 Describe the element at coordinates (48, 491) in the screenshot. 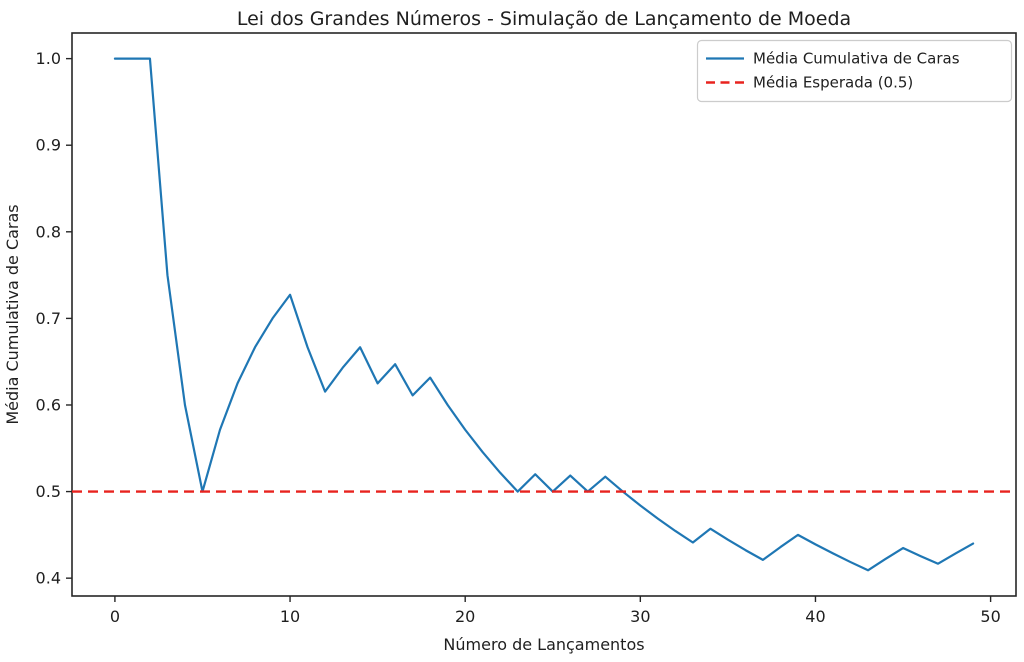

I see `y-tick-label: 0.5` at that location.